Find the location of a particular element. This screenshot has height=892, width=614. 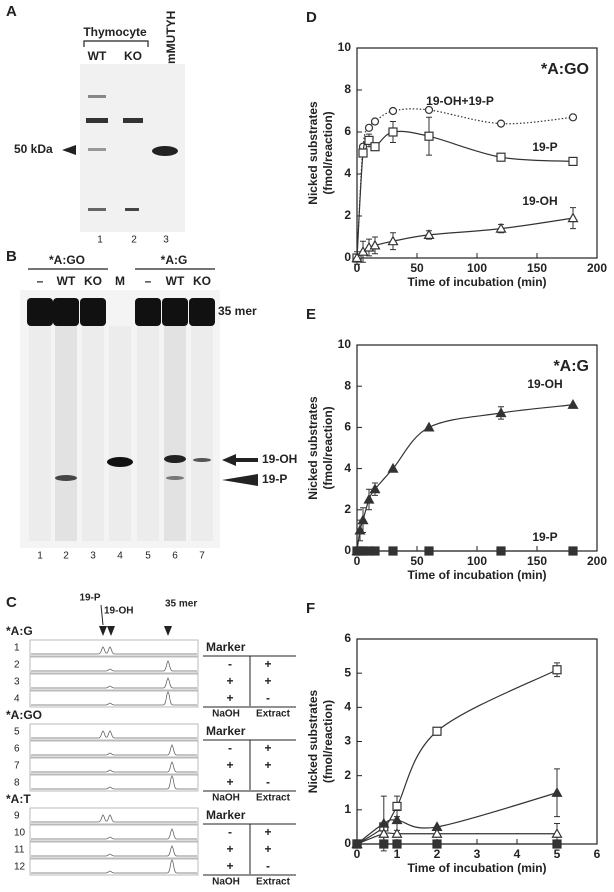

panel-letter: E is located at coordinates (311, 314).